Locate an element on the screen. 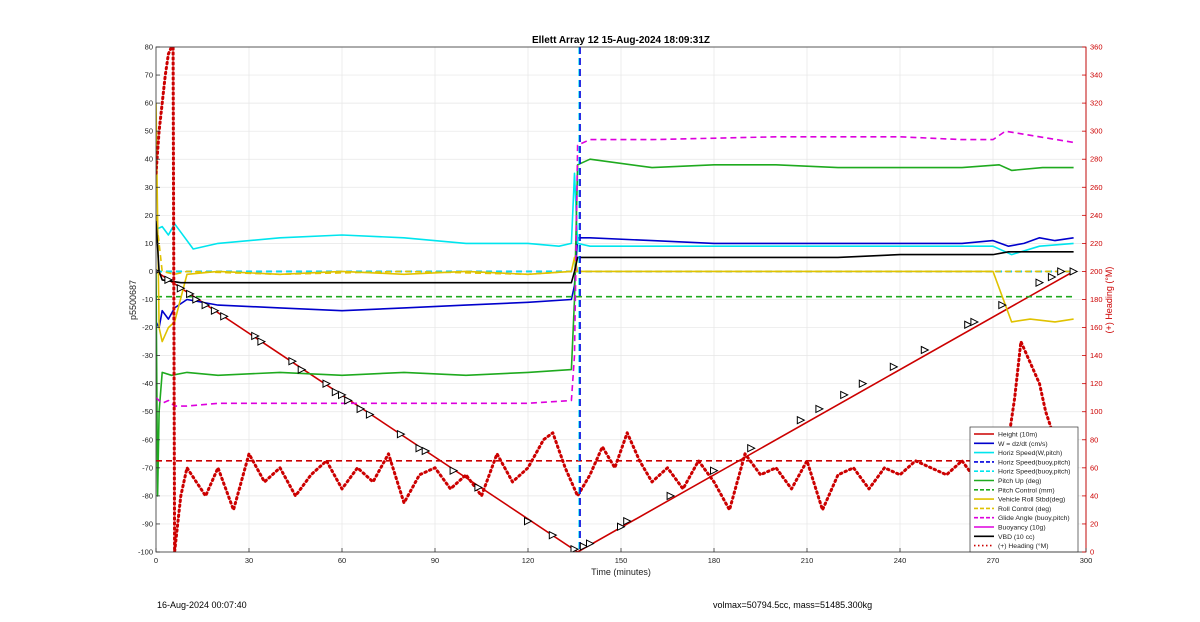 This screenshot has width=1200, height=622. footer-timestamp: 16-Aug-2024 00:07:40 is located at coordinates (202, 605).